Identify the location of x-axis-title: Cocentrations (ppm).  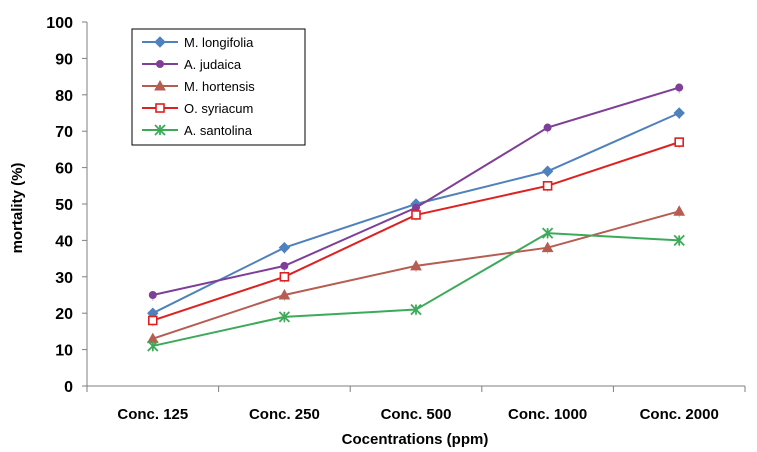
(415, 439).